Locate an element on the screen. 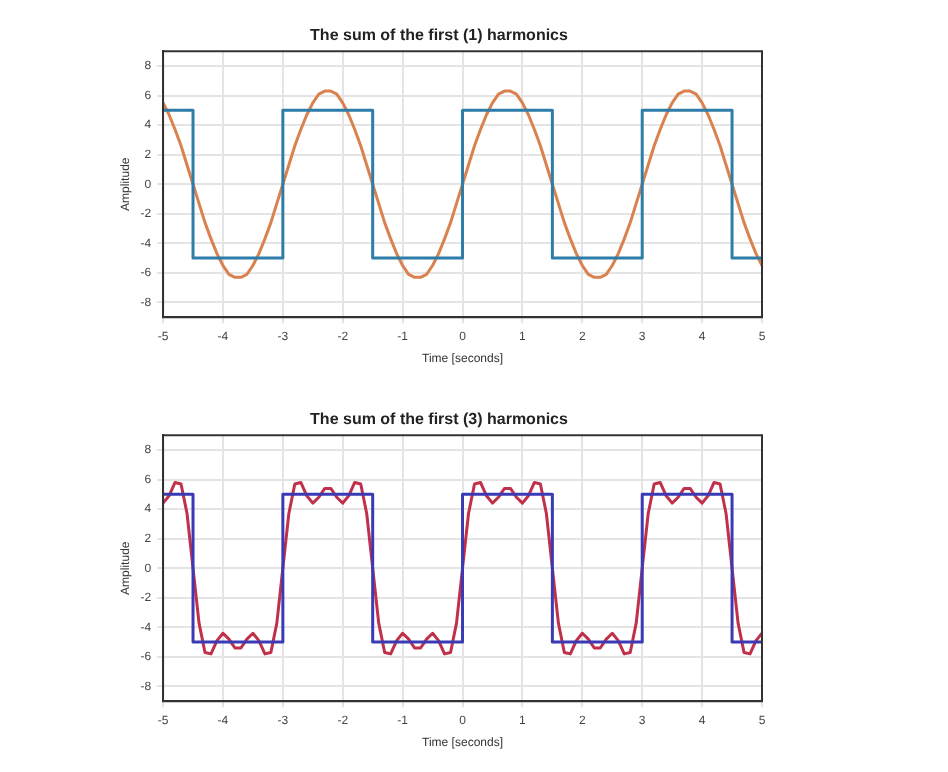 The width and height of the screenshot is (948, 772). chart-title: The sum of the first (1) harmonics is located at coordinates (440, 35).